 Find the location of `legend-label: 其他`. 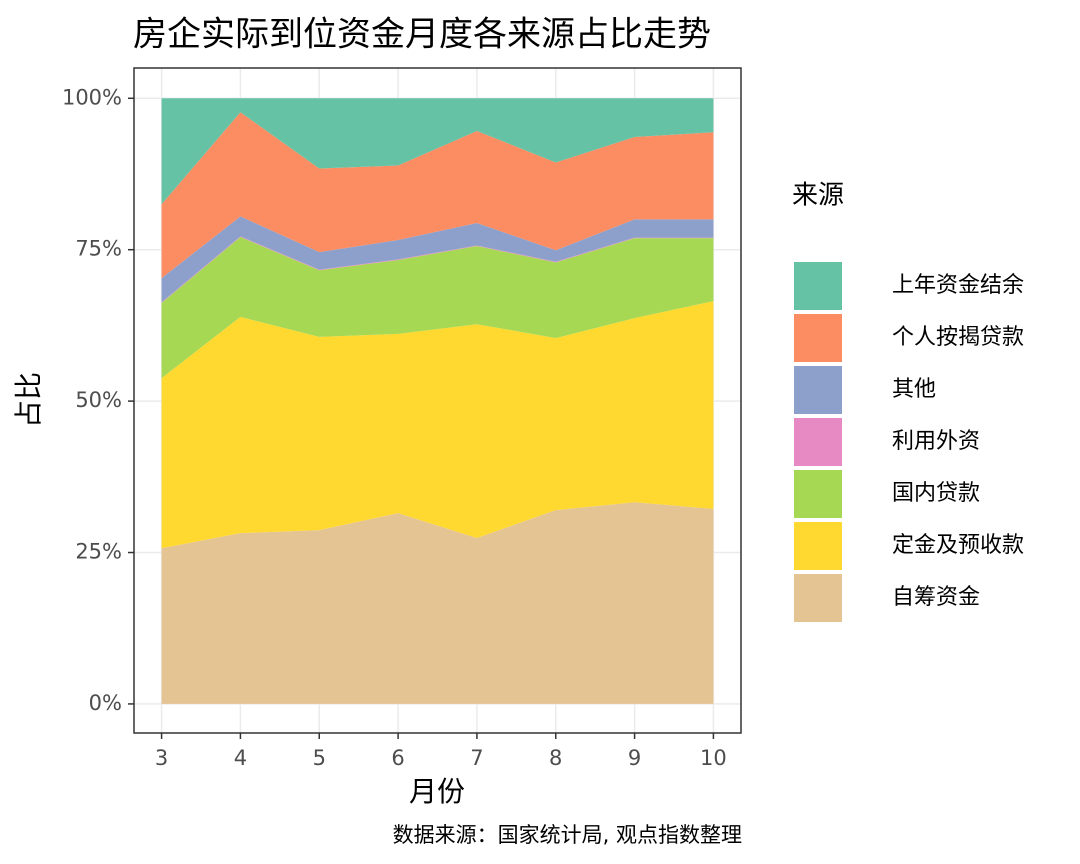

legend-label: 其他 is located at coordinates (914, 389).